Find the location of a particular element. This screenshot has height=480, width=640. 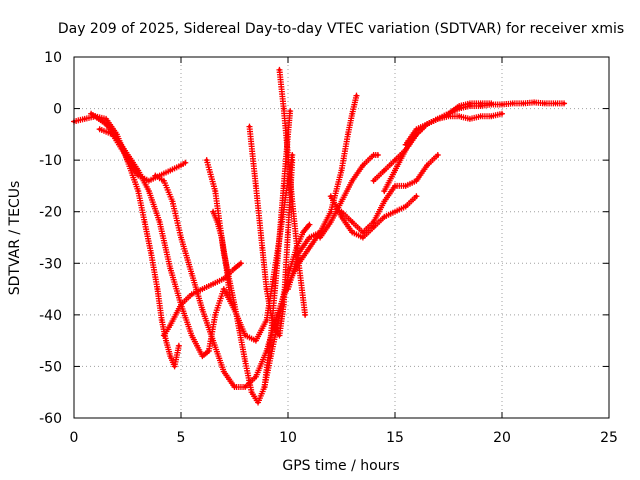

x-tick-label: 5 is located at coordinates (181, 438).